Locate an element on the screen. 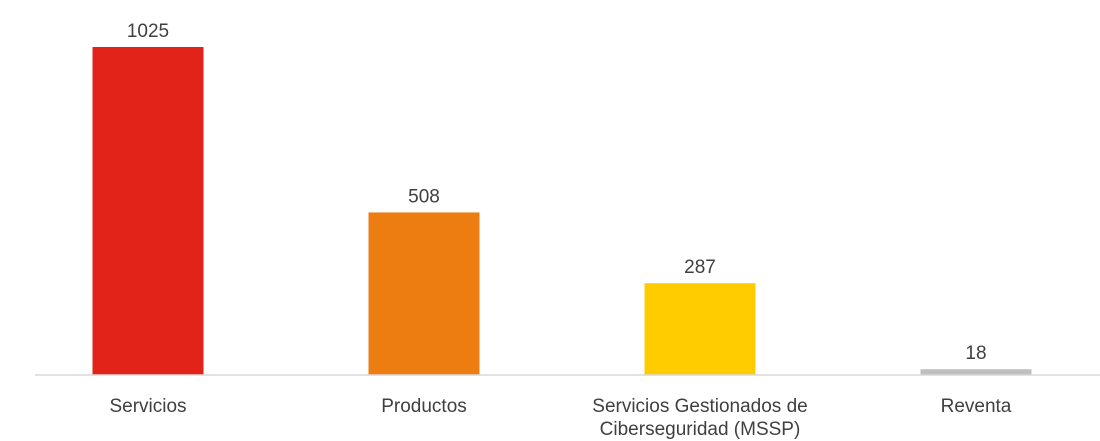  category-label-line: Productos is located at coordinates (424, 406).